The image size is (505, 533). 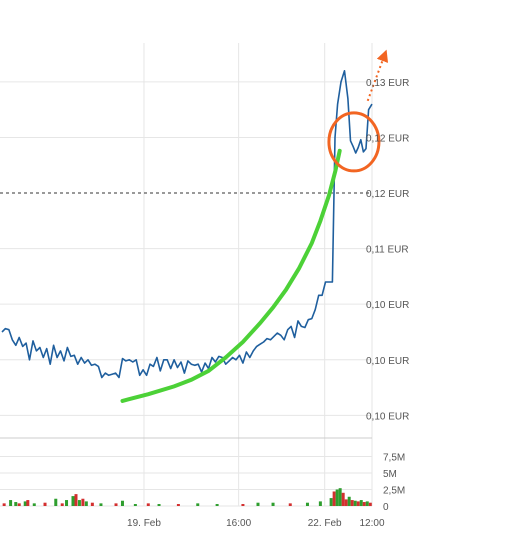 I want to click on volume-tick-label: 5M, so click(x=390, y=474).